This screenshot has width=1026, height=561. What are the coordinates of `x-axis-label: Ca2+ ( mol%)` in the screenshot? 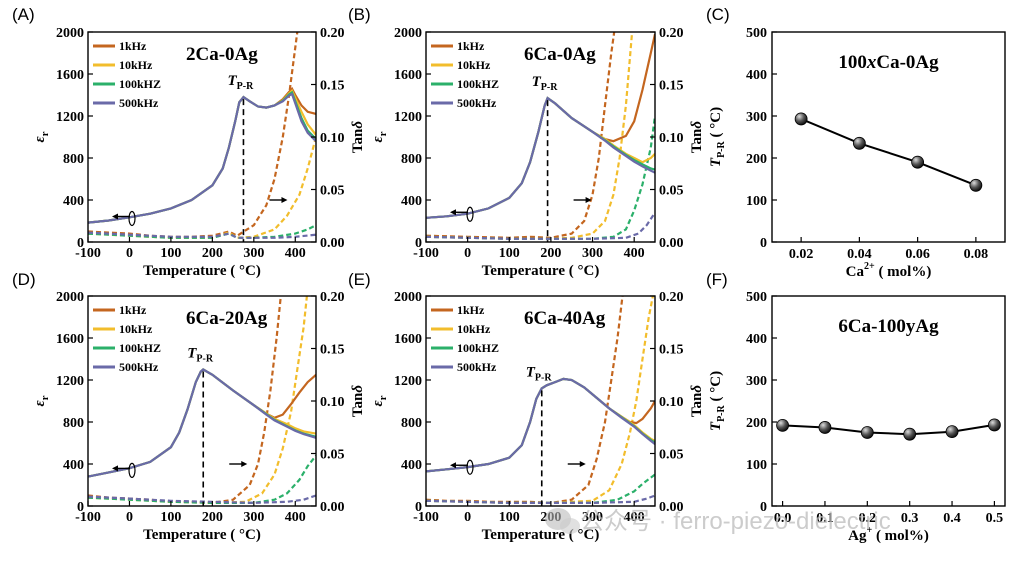 It's located at (889, 270).